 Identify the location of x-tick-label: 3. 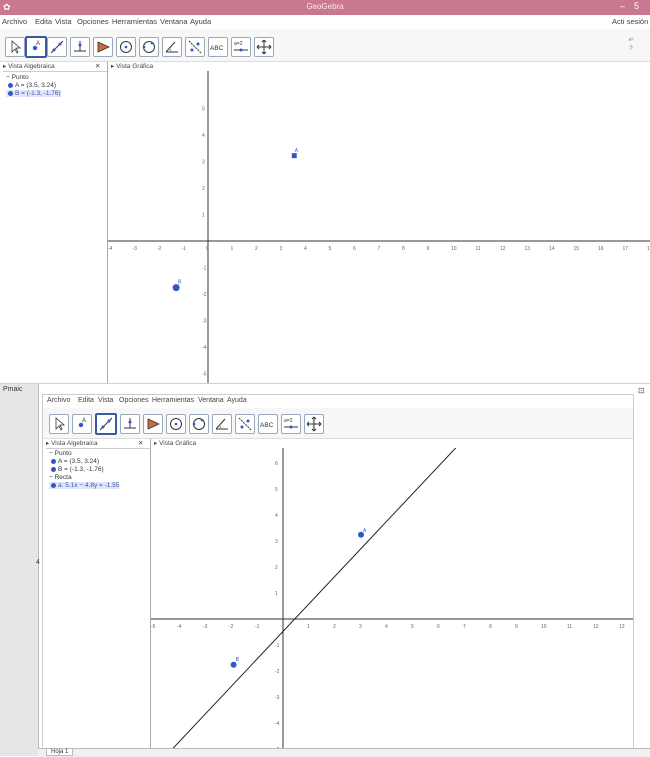
(281, 249).